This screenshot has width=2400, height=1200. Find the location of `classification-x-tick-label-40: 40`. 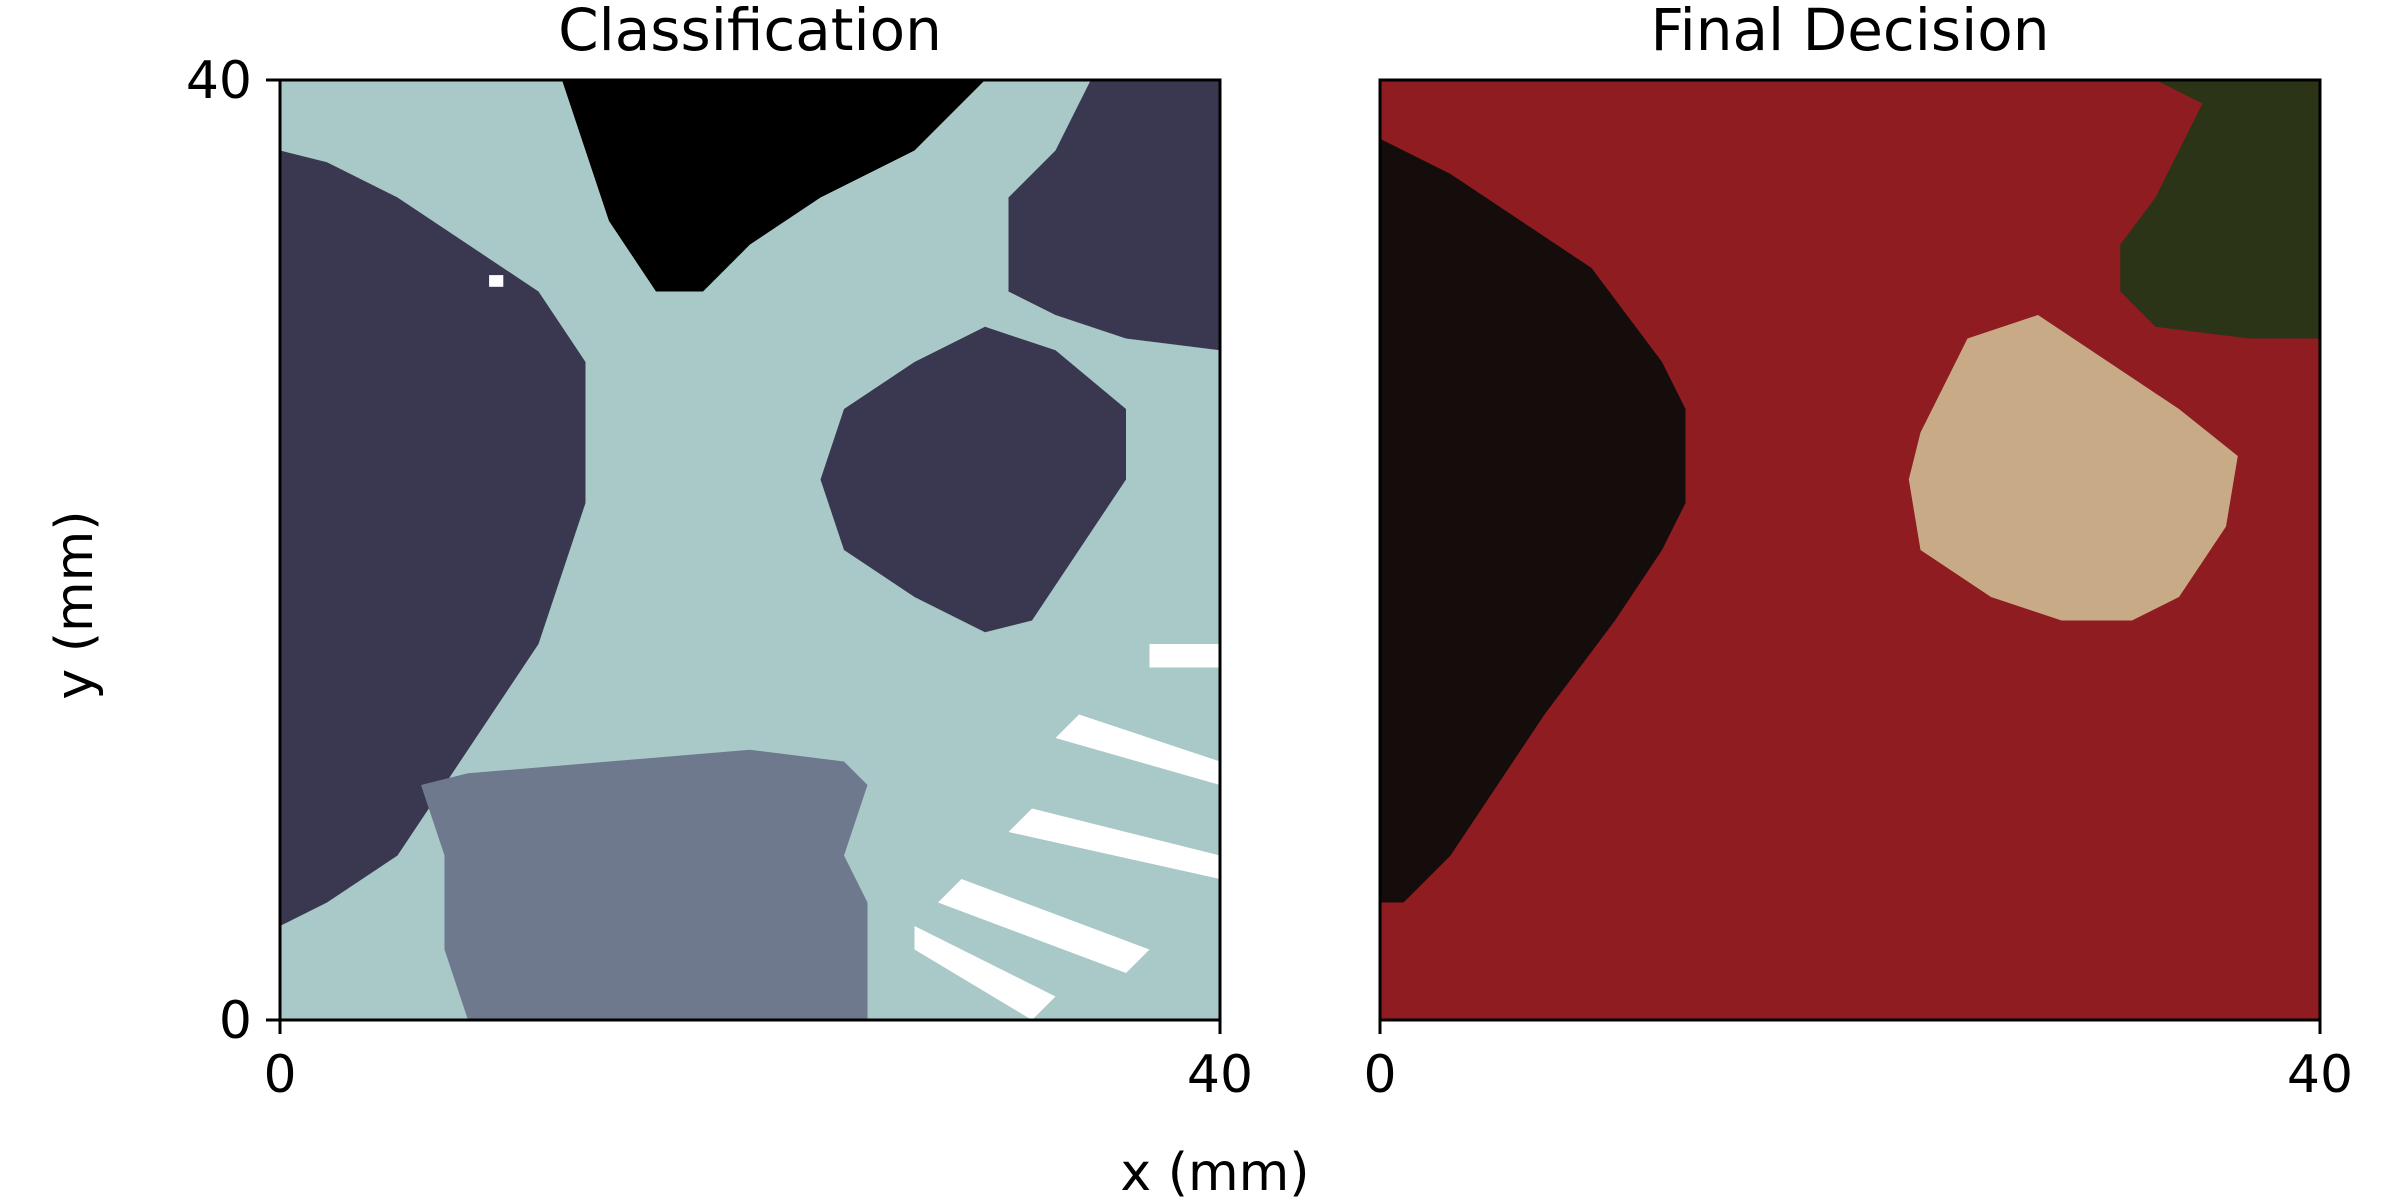

classification-x-tick-label-40: 40 is located at coordinates (1220, 1075).